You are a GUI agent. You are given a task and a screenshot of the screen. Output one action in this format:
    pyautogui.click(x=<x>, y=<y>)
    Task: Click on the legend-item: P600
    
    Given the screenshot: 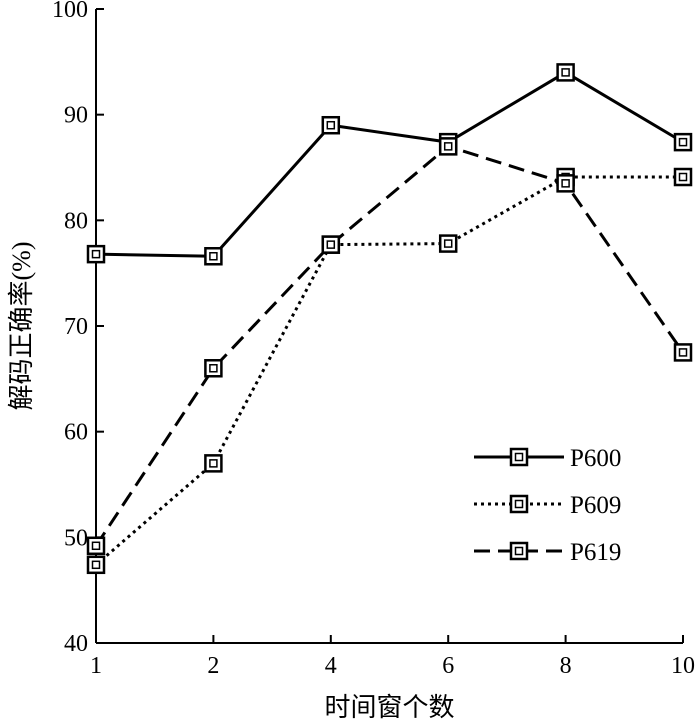 What is the action you would take?
    pyautogui.click(x=547, y=458)
    